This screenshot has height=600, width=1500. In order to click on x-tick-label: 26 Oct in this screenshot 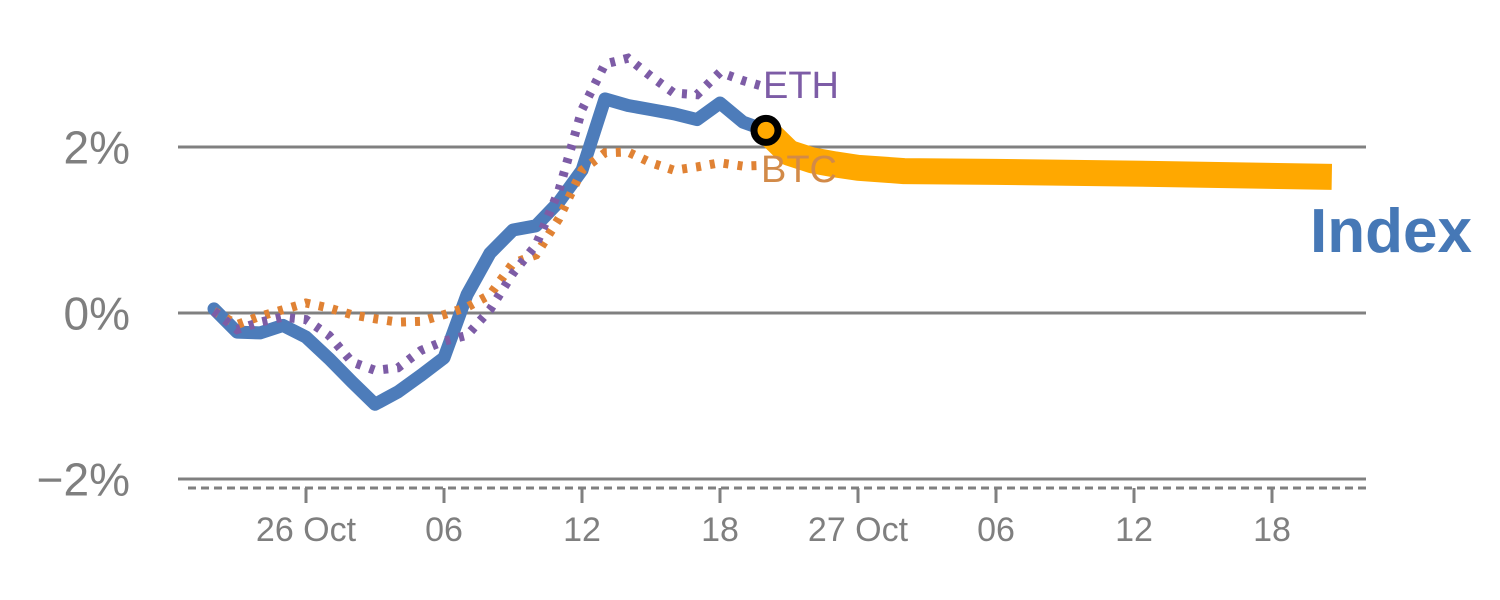, I will do `click(306, 530)`.